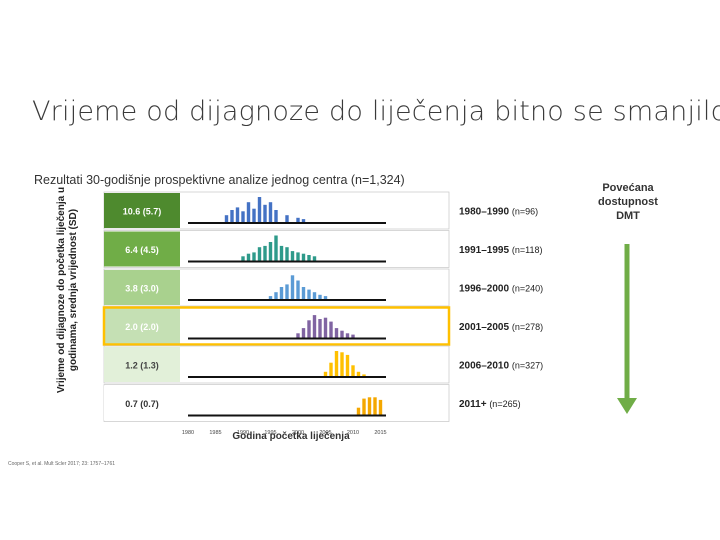 Image resolution: width=720 pixels, height=540 pixels. Describe the element at coordinates (485, 366) in the screenshot. I see `panel-period: 2006–2010` at that location.